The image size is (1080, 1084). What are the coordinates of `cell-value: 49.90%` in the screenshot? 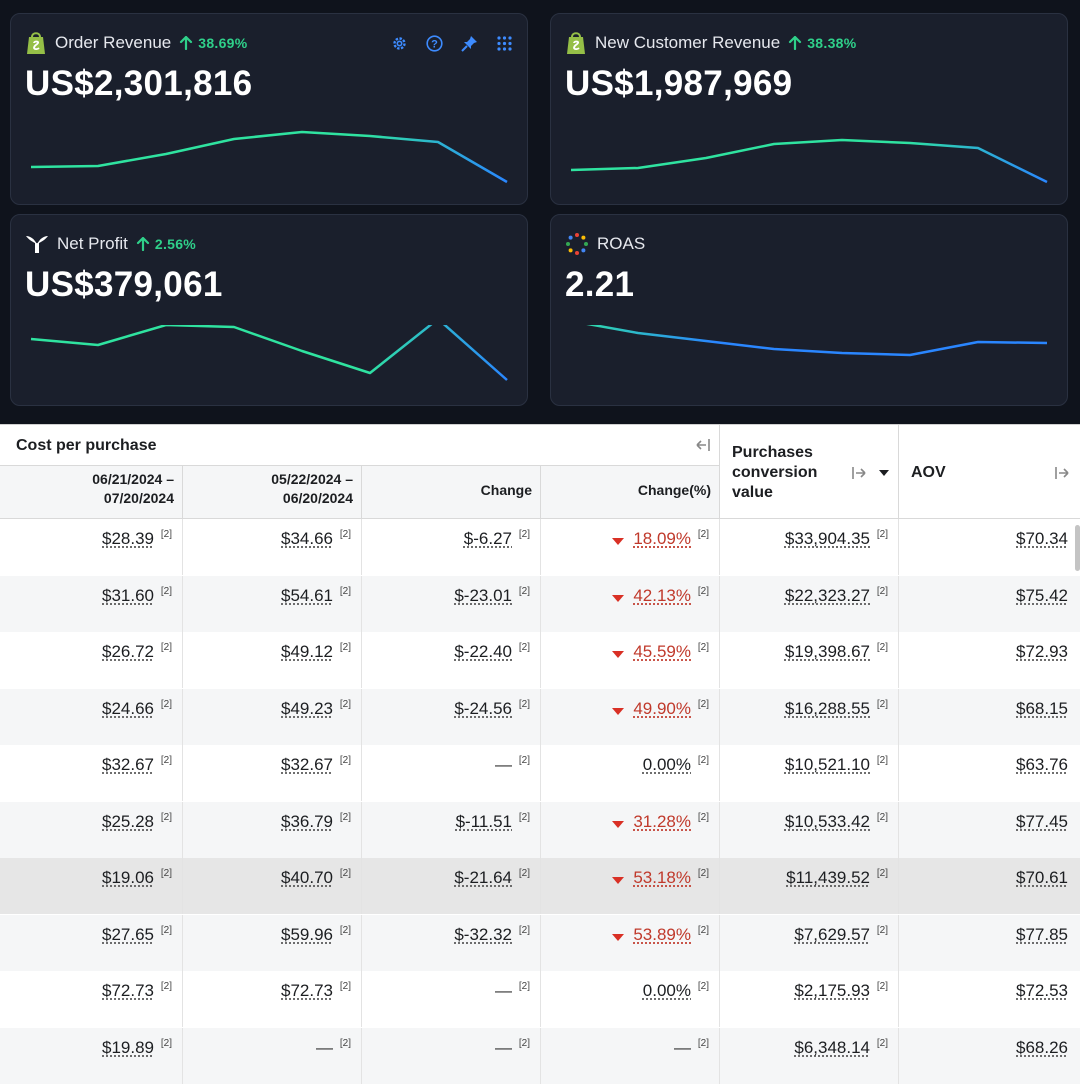 It's located at (662, 708).